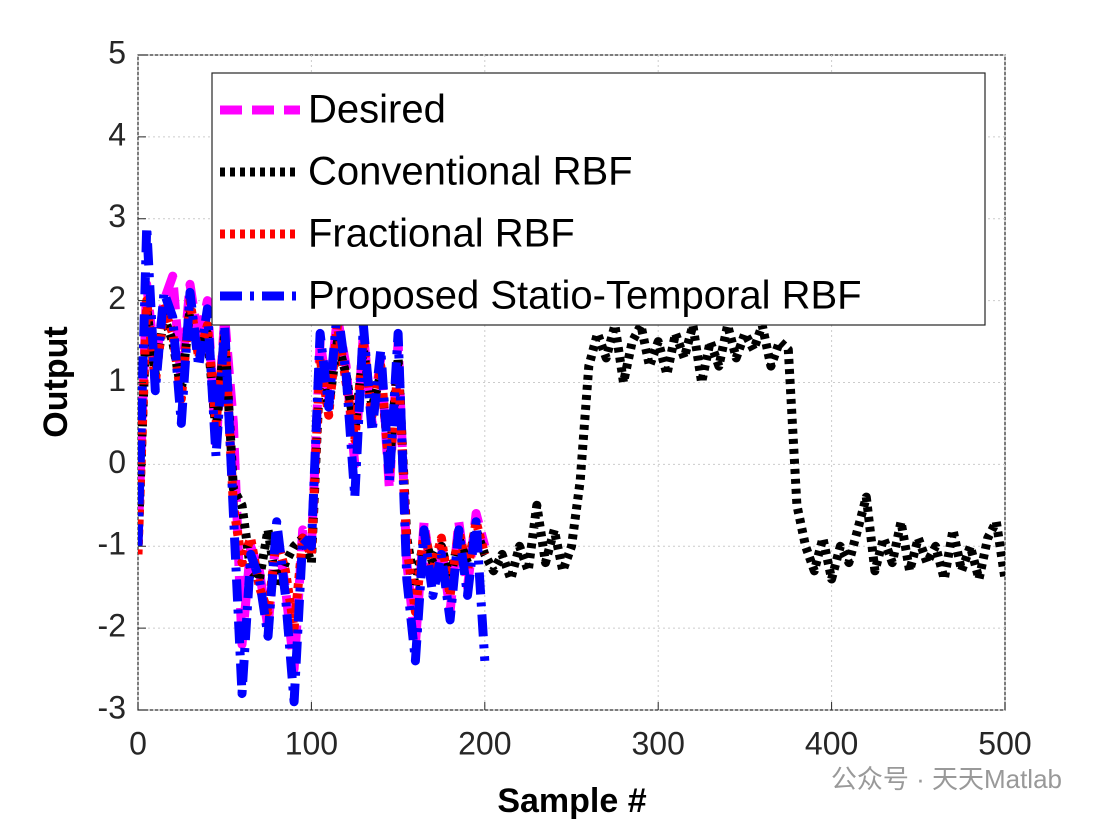 Image resolution: width=1100 pixels, height=825 pixels. I want to click on legend-label: Conventional RBF, so click(470, 172).